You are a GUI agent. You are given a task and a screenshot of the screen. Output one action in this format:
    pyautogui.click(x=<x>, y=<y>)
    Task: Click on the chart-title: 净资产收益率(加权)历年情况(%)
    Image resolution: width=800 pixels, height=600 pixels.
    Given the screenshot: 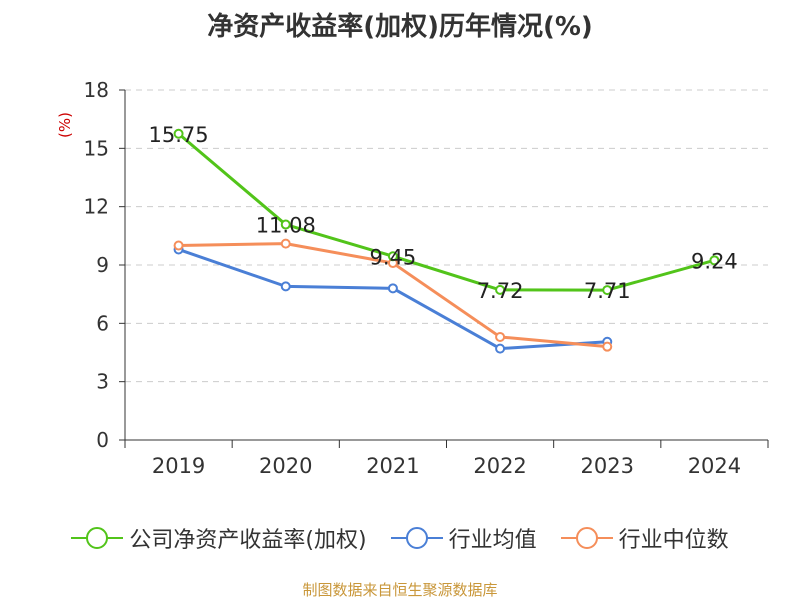 What is the action you would take?
    pyautogui.click(x=400, y=27)
    